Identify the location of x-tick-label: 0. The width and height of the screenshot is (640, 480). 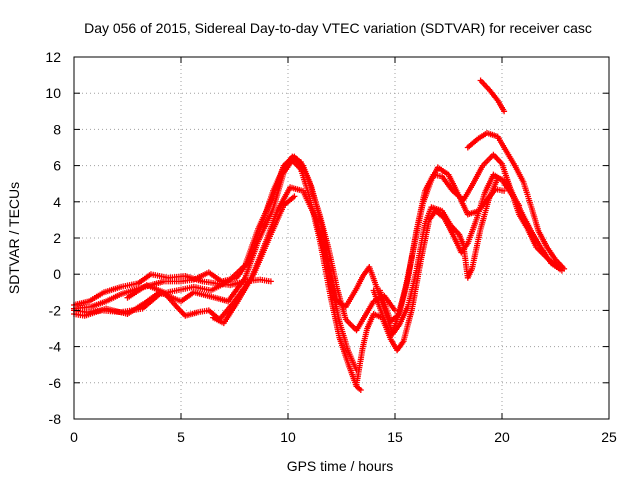
(74, 437).